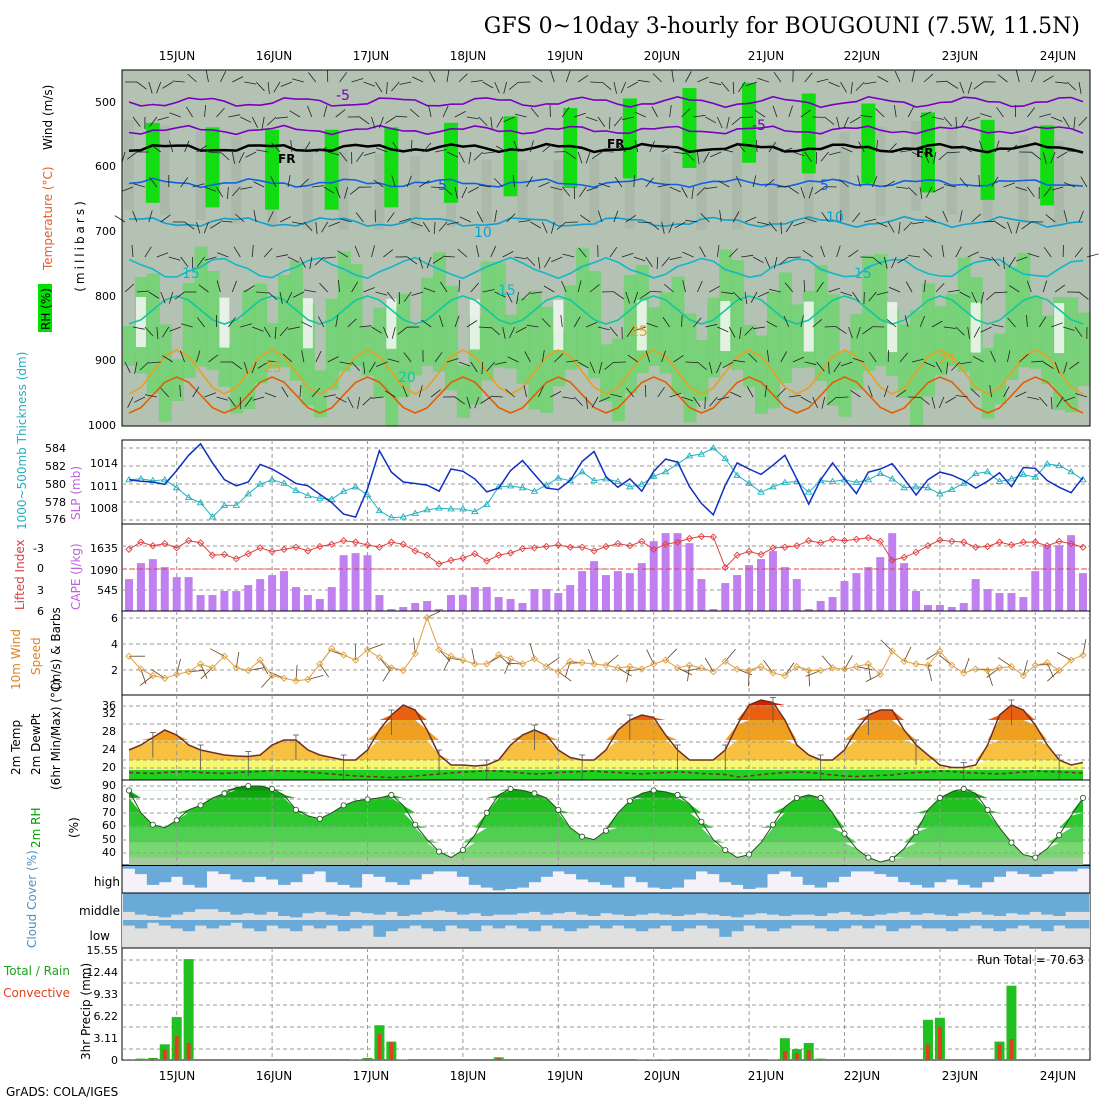 Image resolution: width=1100 pixels, height=1100 pixels. What do you see at coordinates (606, 712) in the screenshot?
I see `temperature-band` at bounding box center [606, 712].